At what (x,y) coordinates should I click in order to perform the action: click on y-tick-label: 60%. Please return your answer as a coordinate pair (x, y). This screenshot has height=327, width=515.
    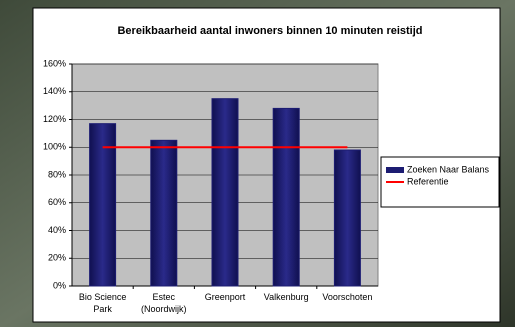
    Looking at the image, I should click on (57, 202).